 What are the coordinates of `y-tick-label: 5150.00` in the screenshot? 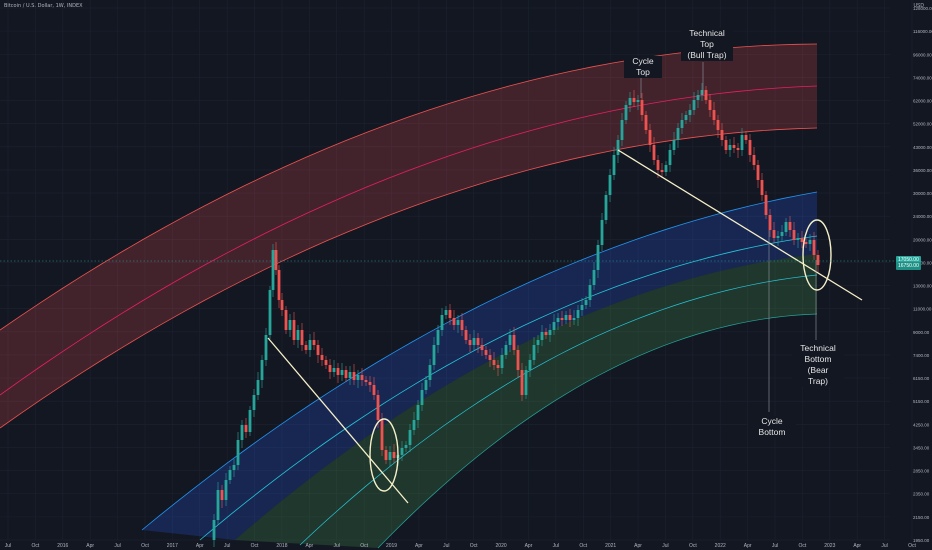 It's located at (921, 401).